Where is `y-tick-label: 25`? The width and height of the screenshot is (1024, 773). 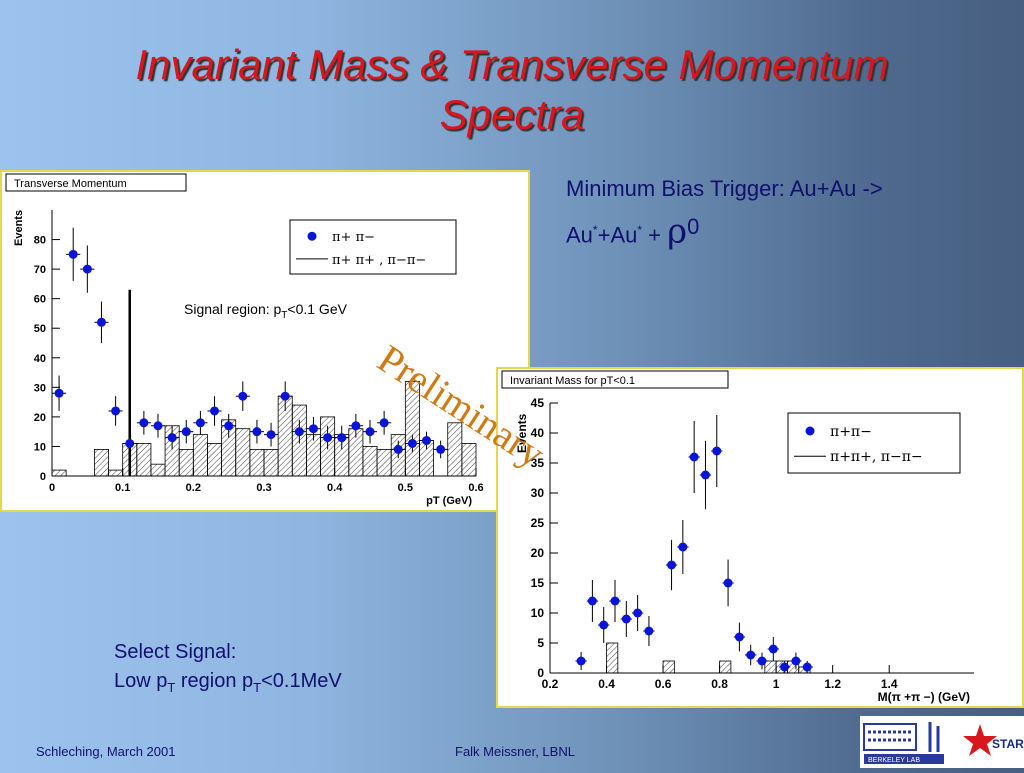 y-tick-label: 25 is located at coordinates (538, 523).